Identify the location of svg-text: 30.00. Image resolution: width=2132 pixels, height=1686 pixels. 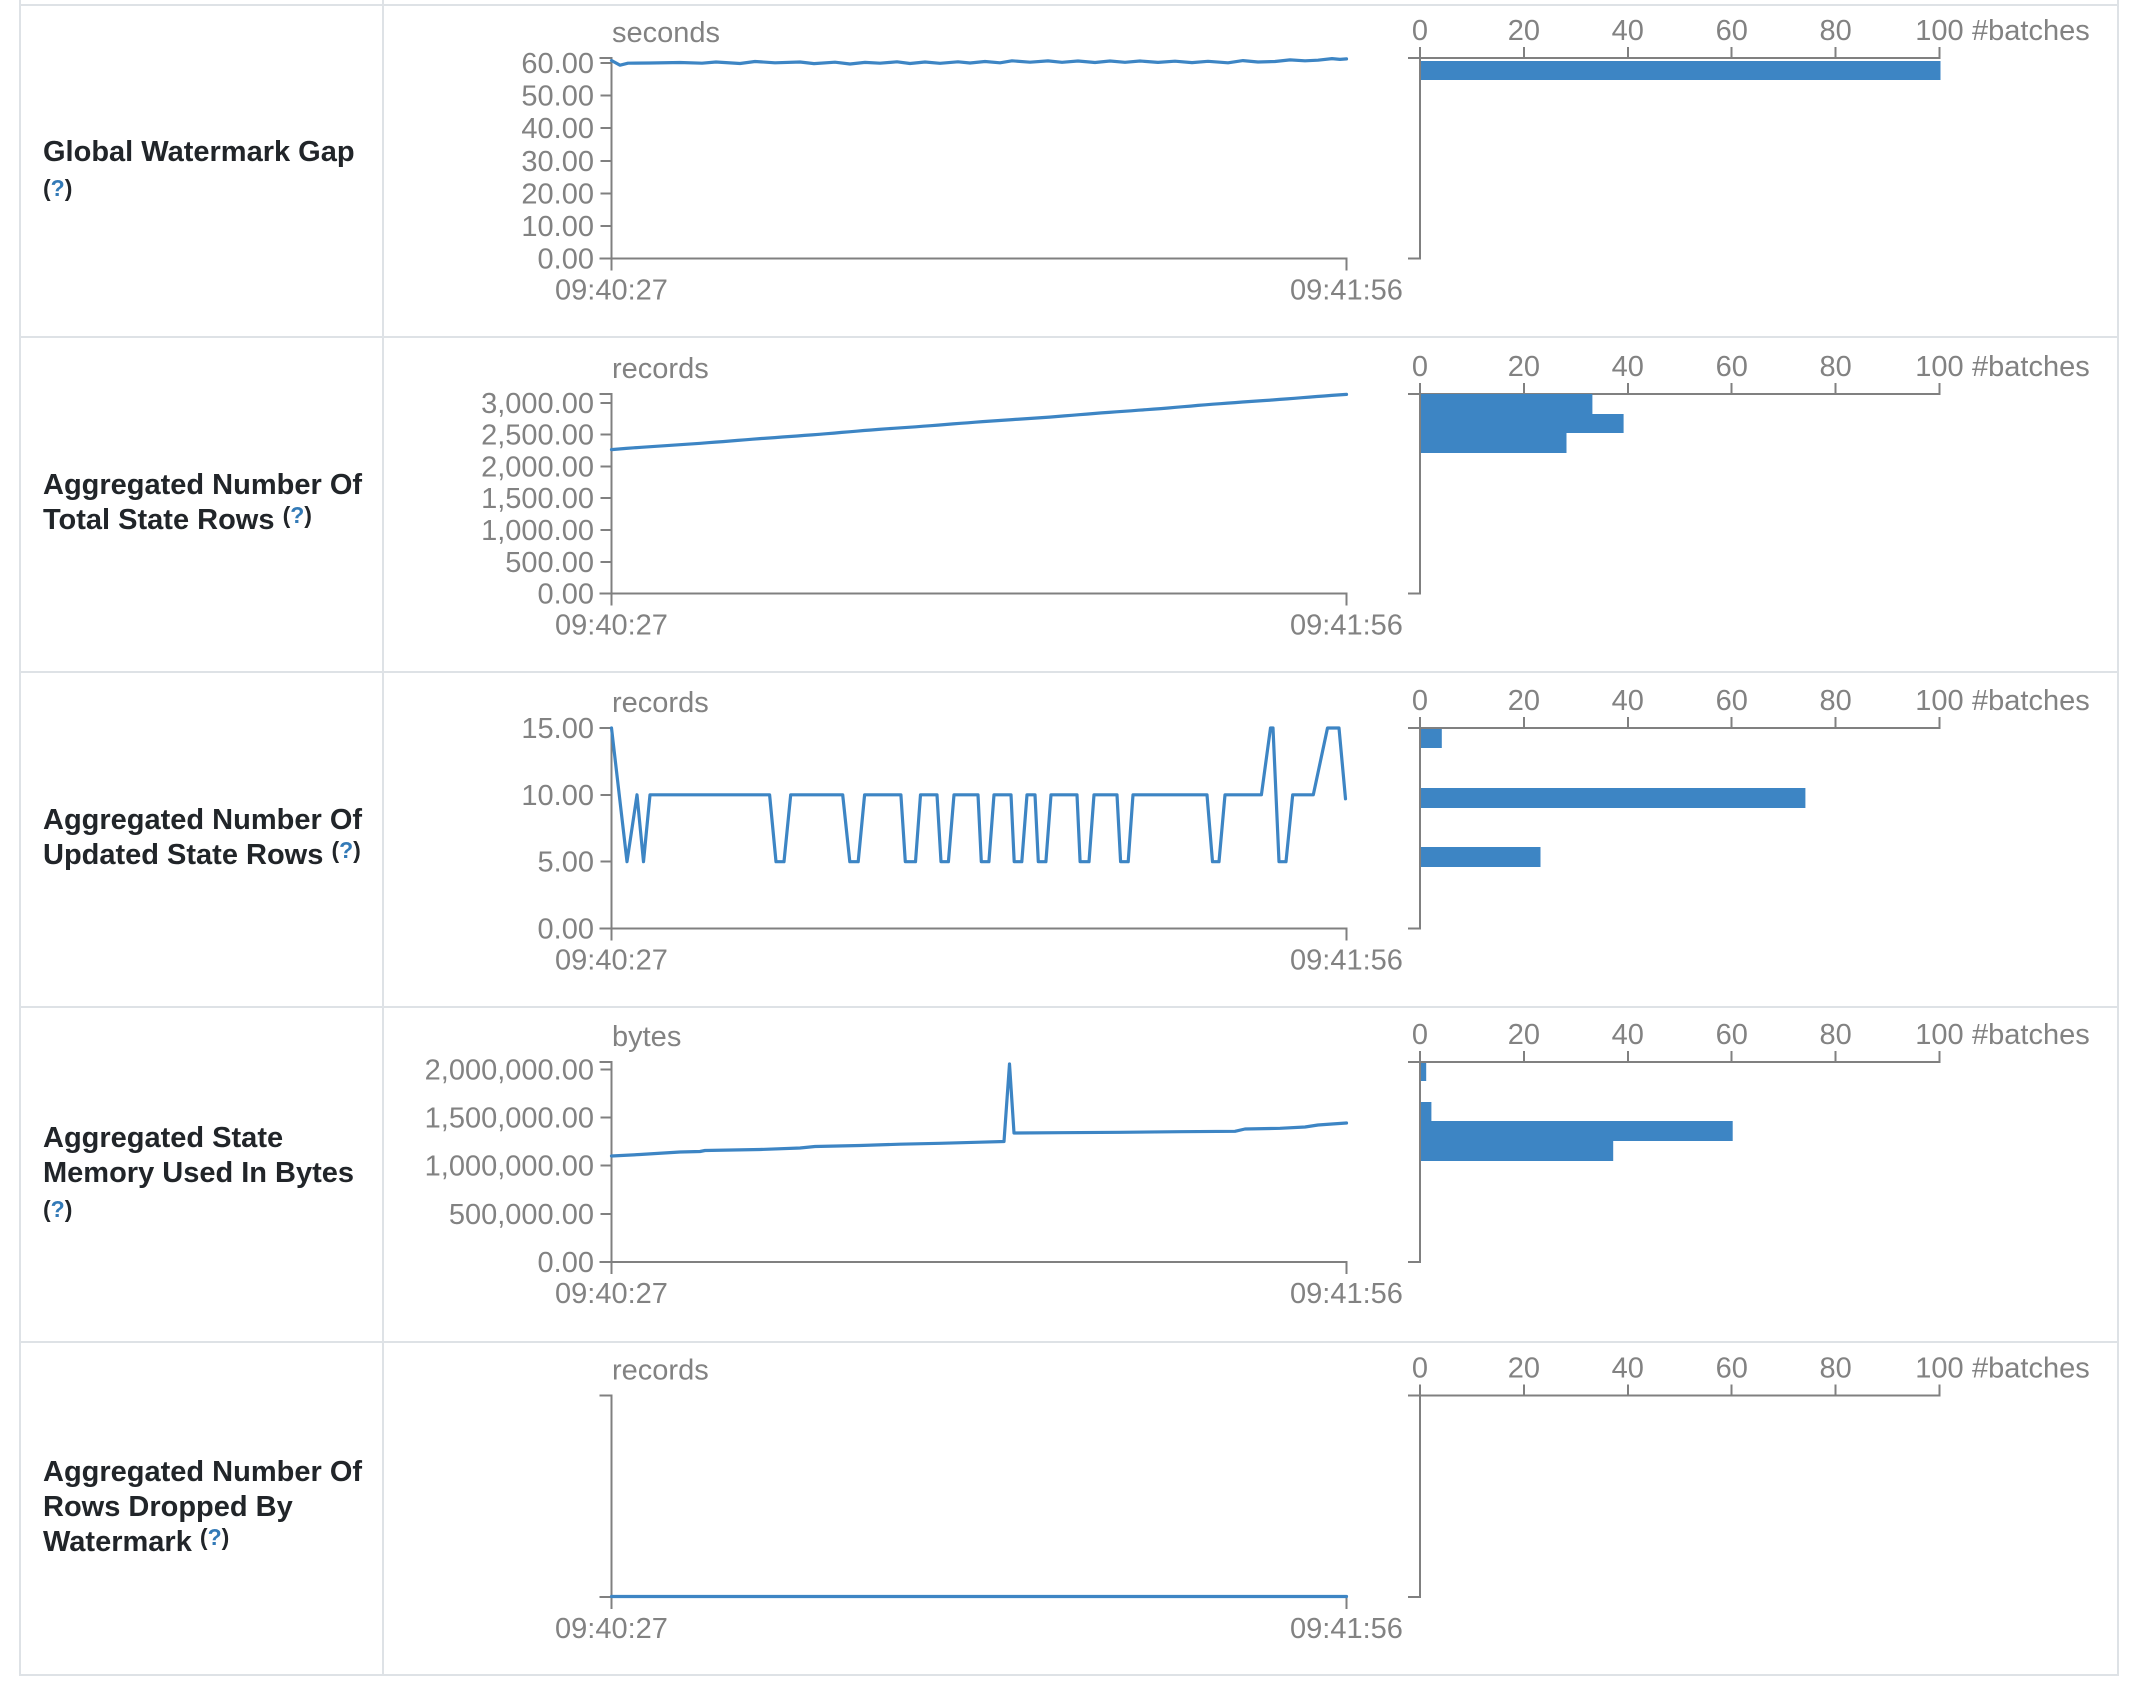
(557, 162).